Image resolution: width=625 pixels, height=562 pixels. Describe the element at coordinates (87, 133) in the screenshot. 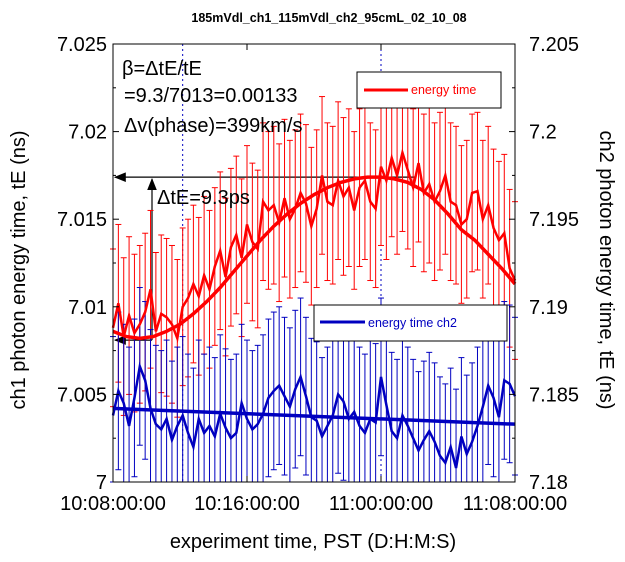

I see `y-left-tick-label-4: 7.02` at that location.